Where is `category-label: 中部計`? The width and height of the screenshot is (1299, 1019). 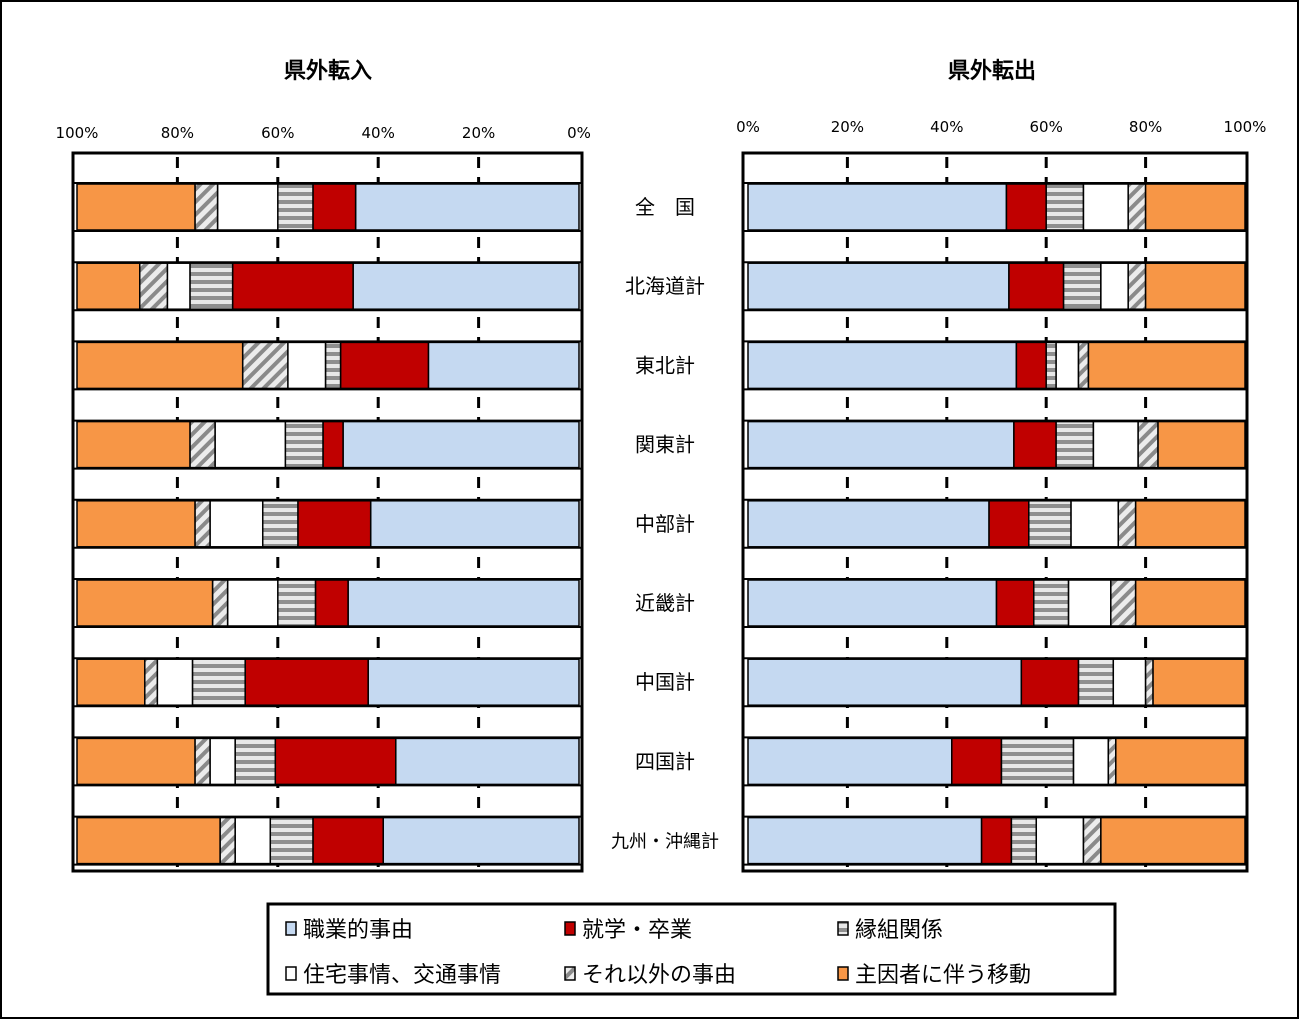 category-label: 中部計 is located at coordinates (665, 524).